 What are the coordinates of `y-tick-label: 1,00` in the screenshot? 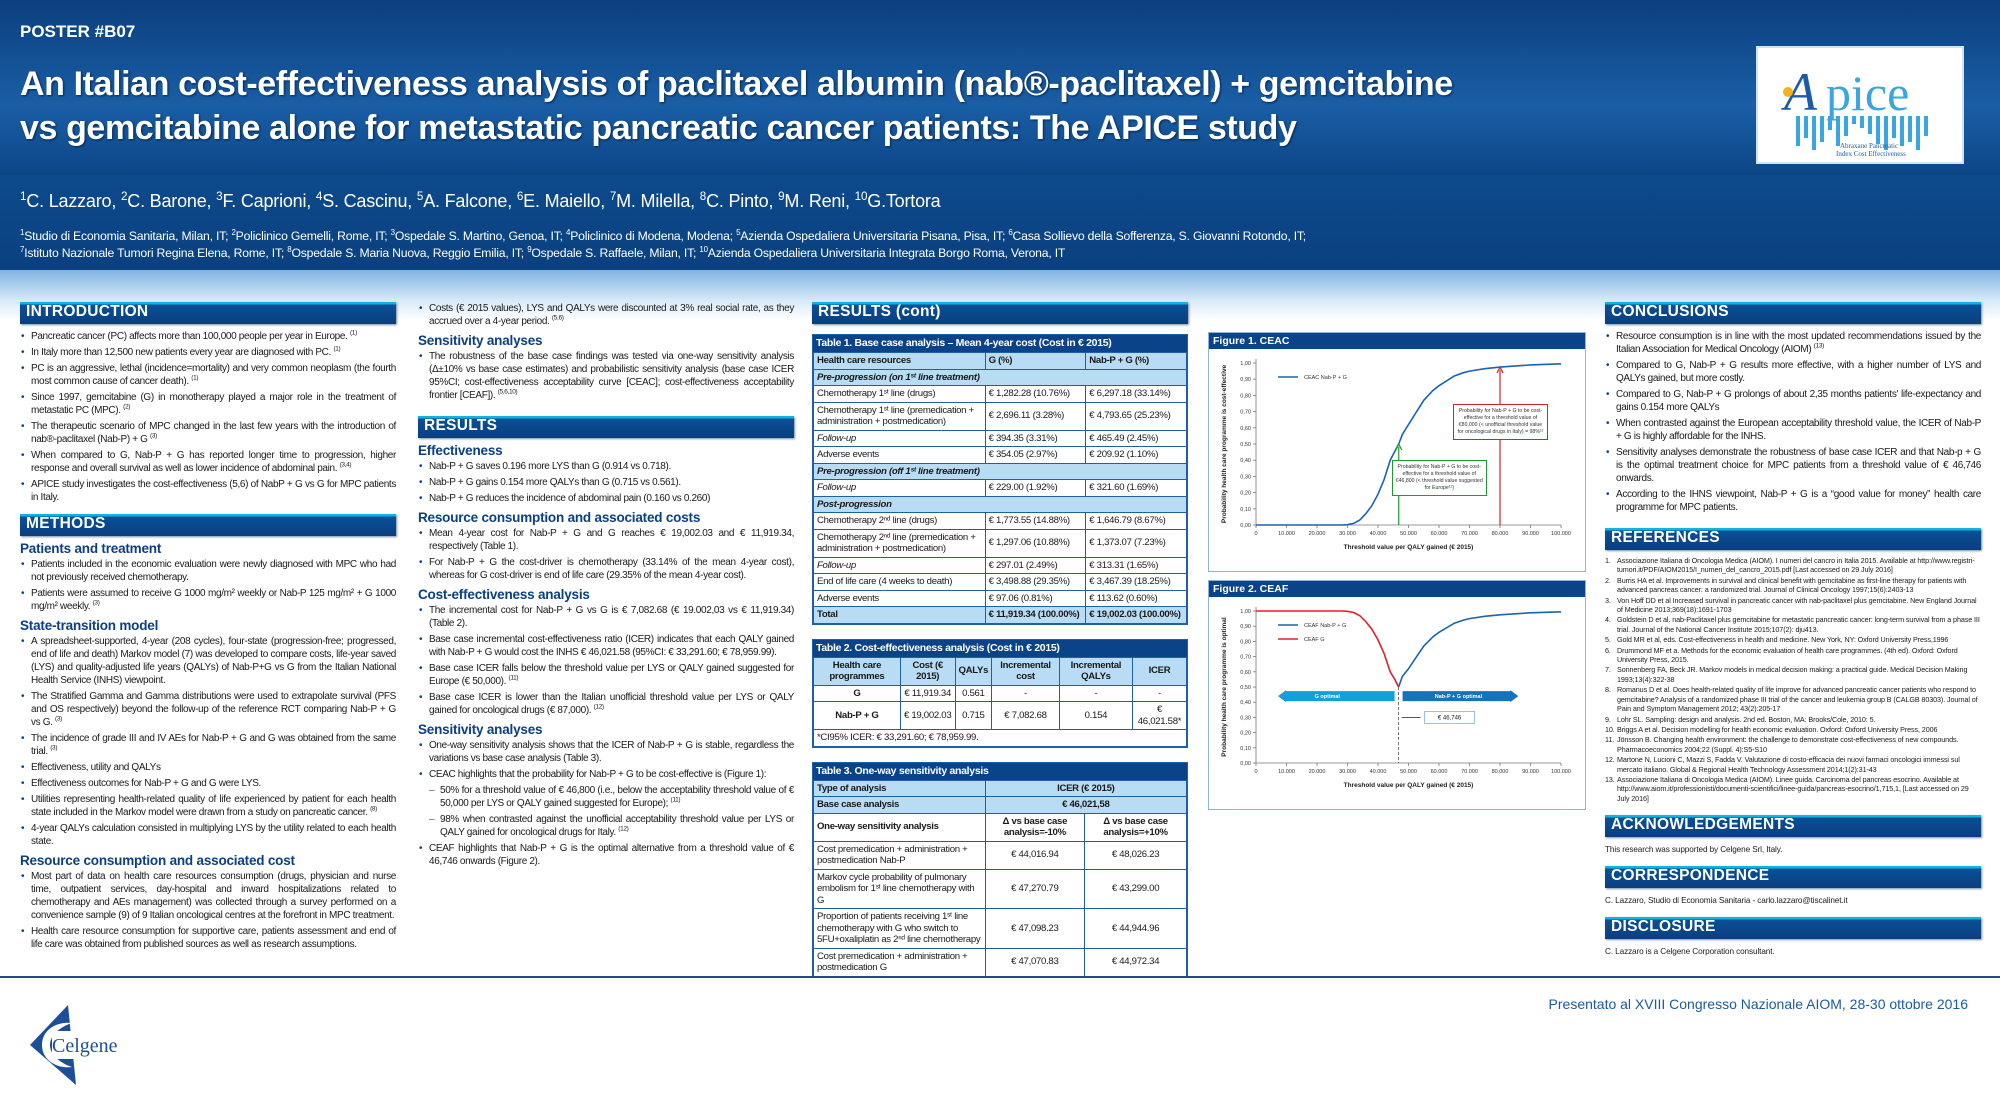 It's located at (1245, 364).